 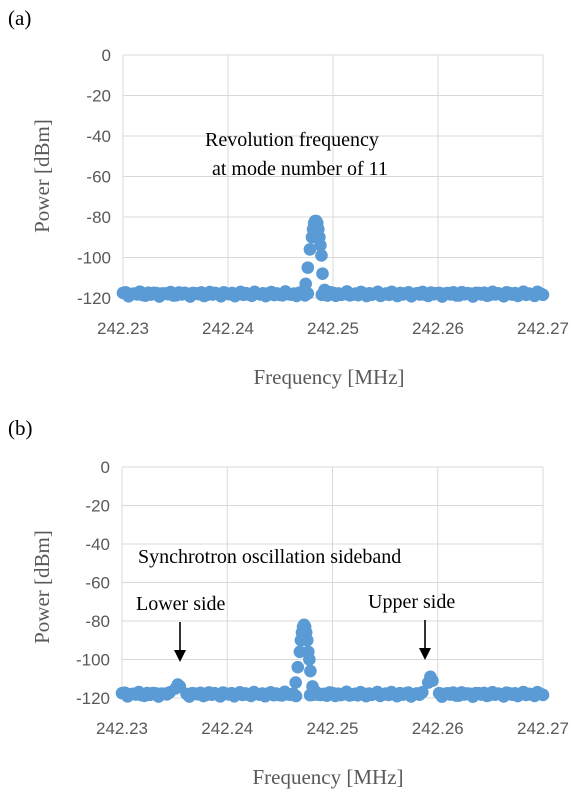 What do you see at coordinates (181, 604) in the screenshot?
I see `annotation-lower-side: Lower side` at bounding box center [181, 604].